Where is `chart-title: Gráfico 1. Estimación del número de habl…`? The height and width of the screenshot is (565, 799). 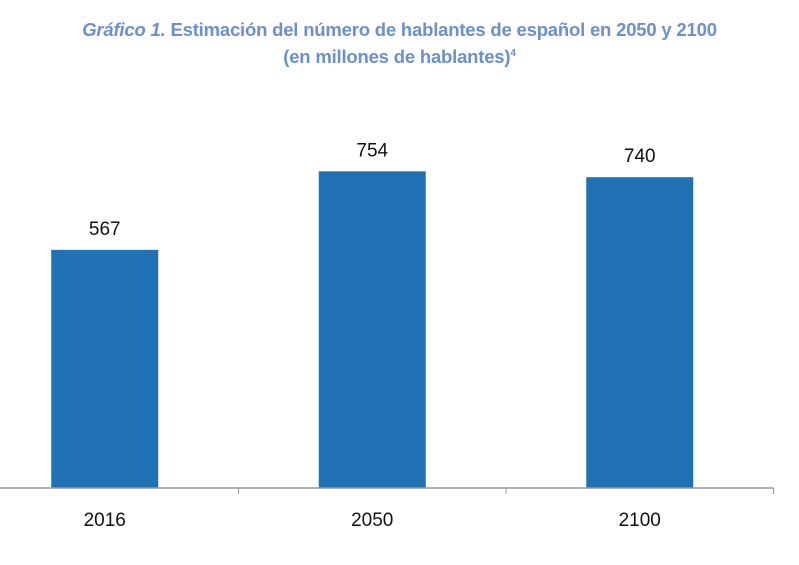
chart-title: Gráfico 1. Estimación del número de habl… is located at coordinates (399, 43).